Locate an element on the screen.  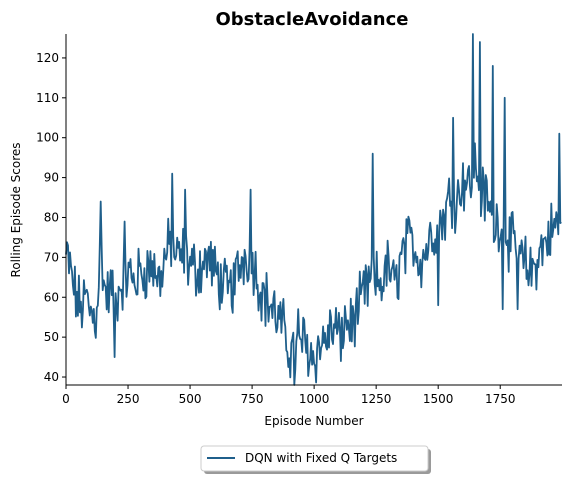
y-tick-label: 90 is located at coordinates (51, 178).